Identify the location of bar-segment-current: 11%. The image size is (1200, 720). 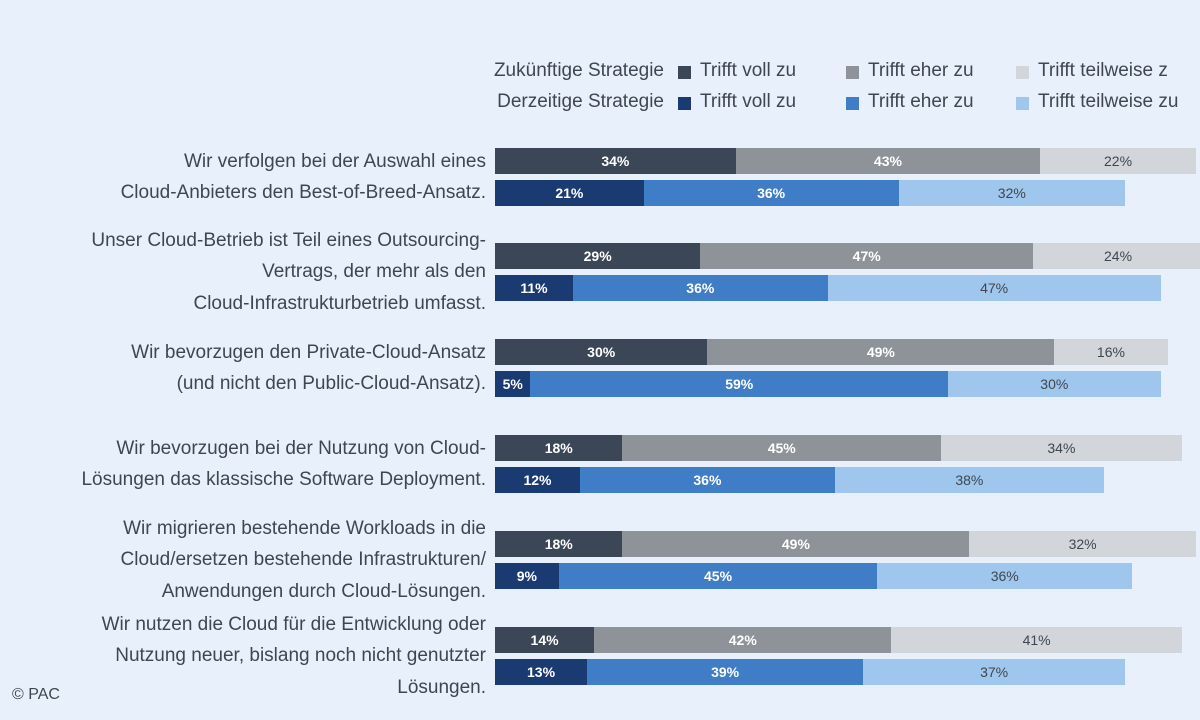
(534, 288).